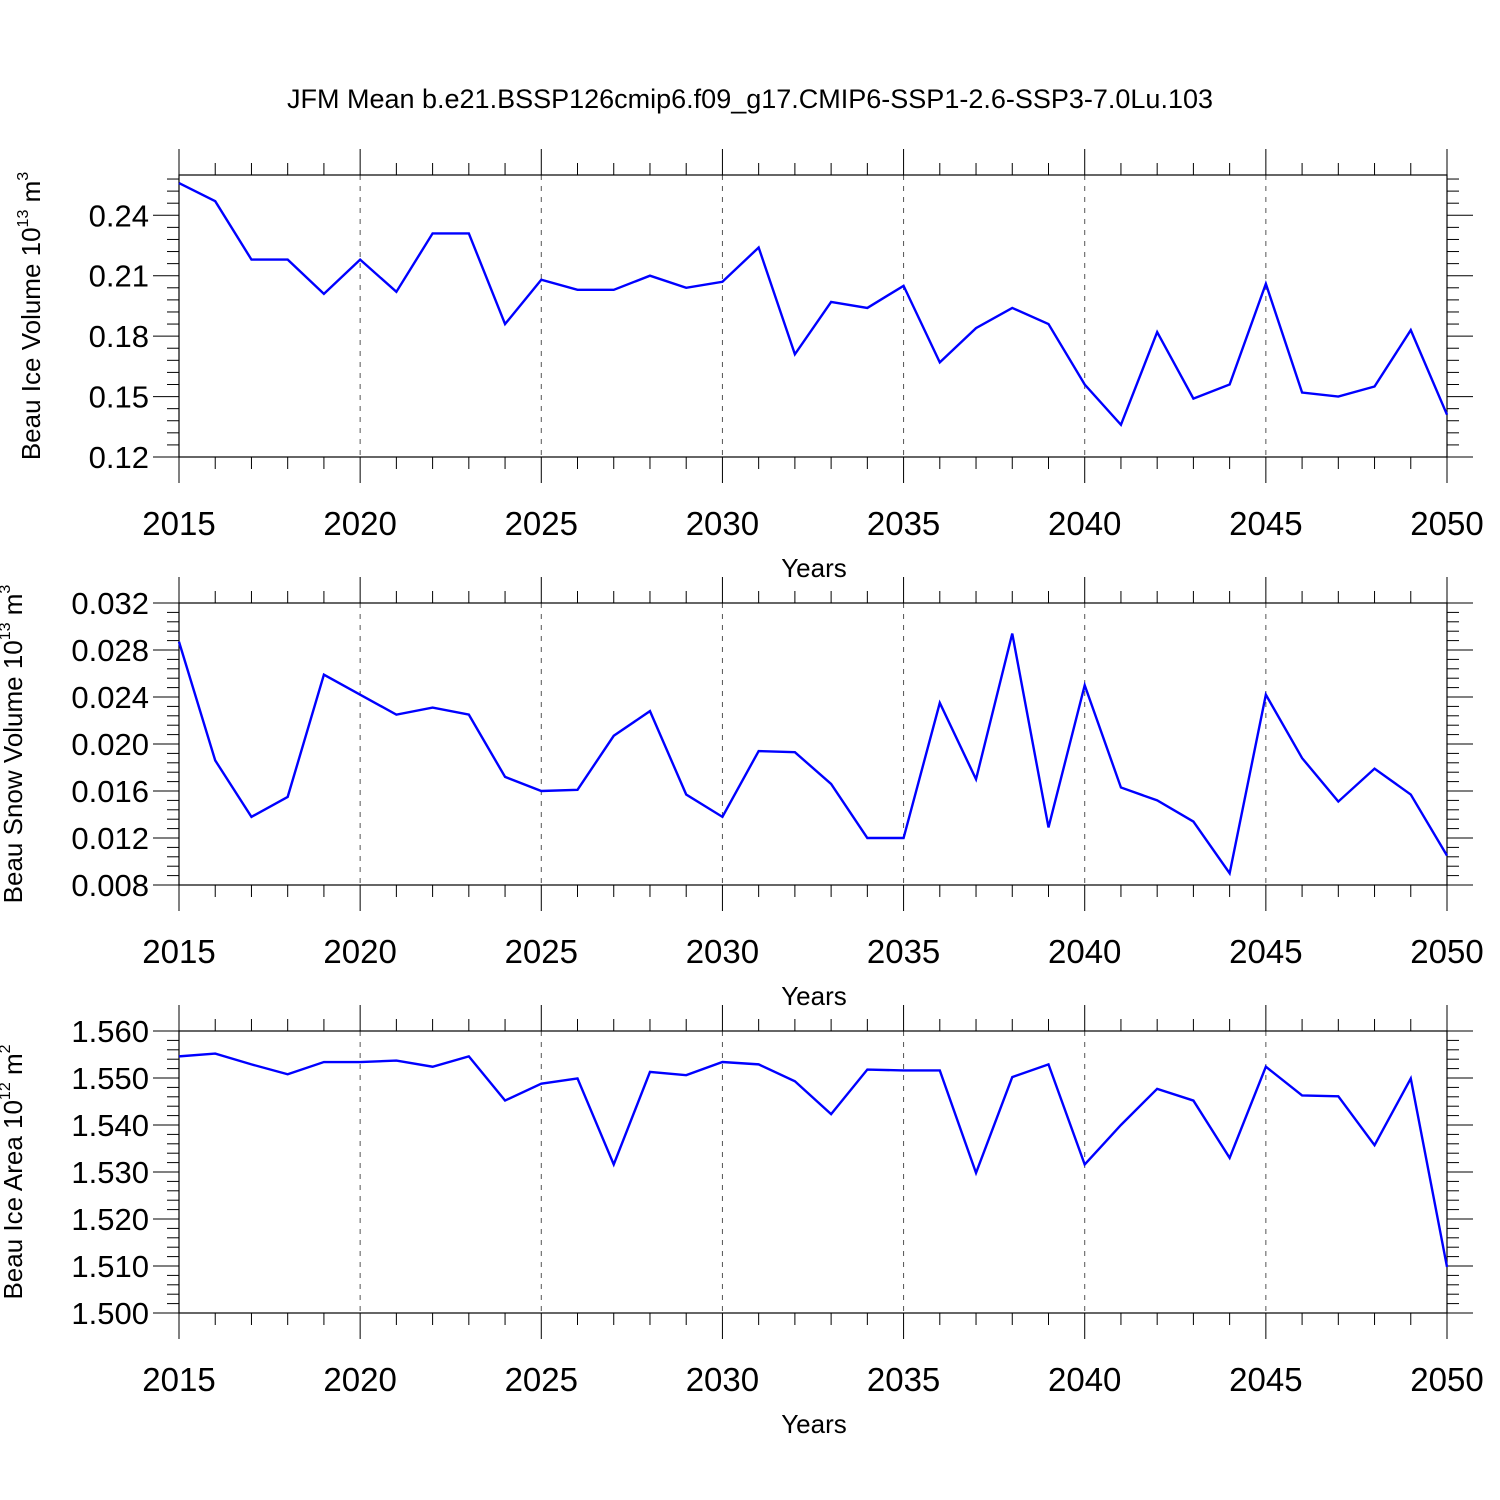 This screenshot has height=1500, width=1500. What do you see at coordinates (31, 343) in the screenshot?
I see `y-label-text: Beau Ice Volume 10` at bounding box center [31, 343].